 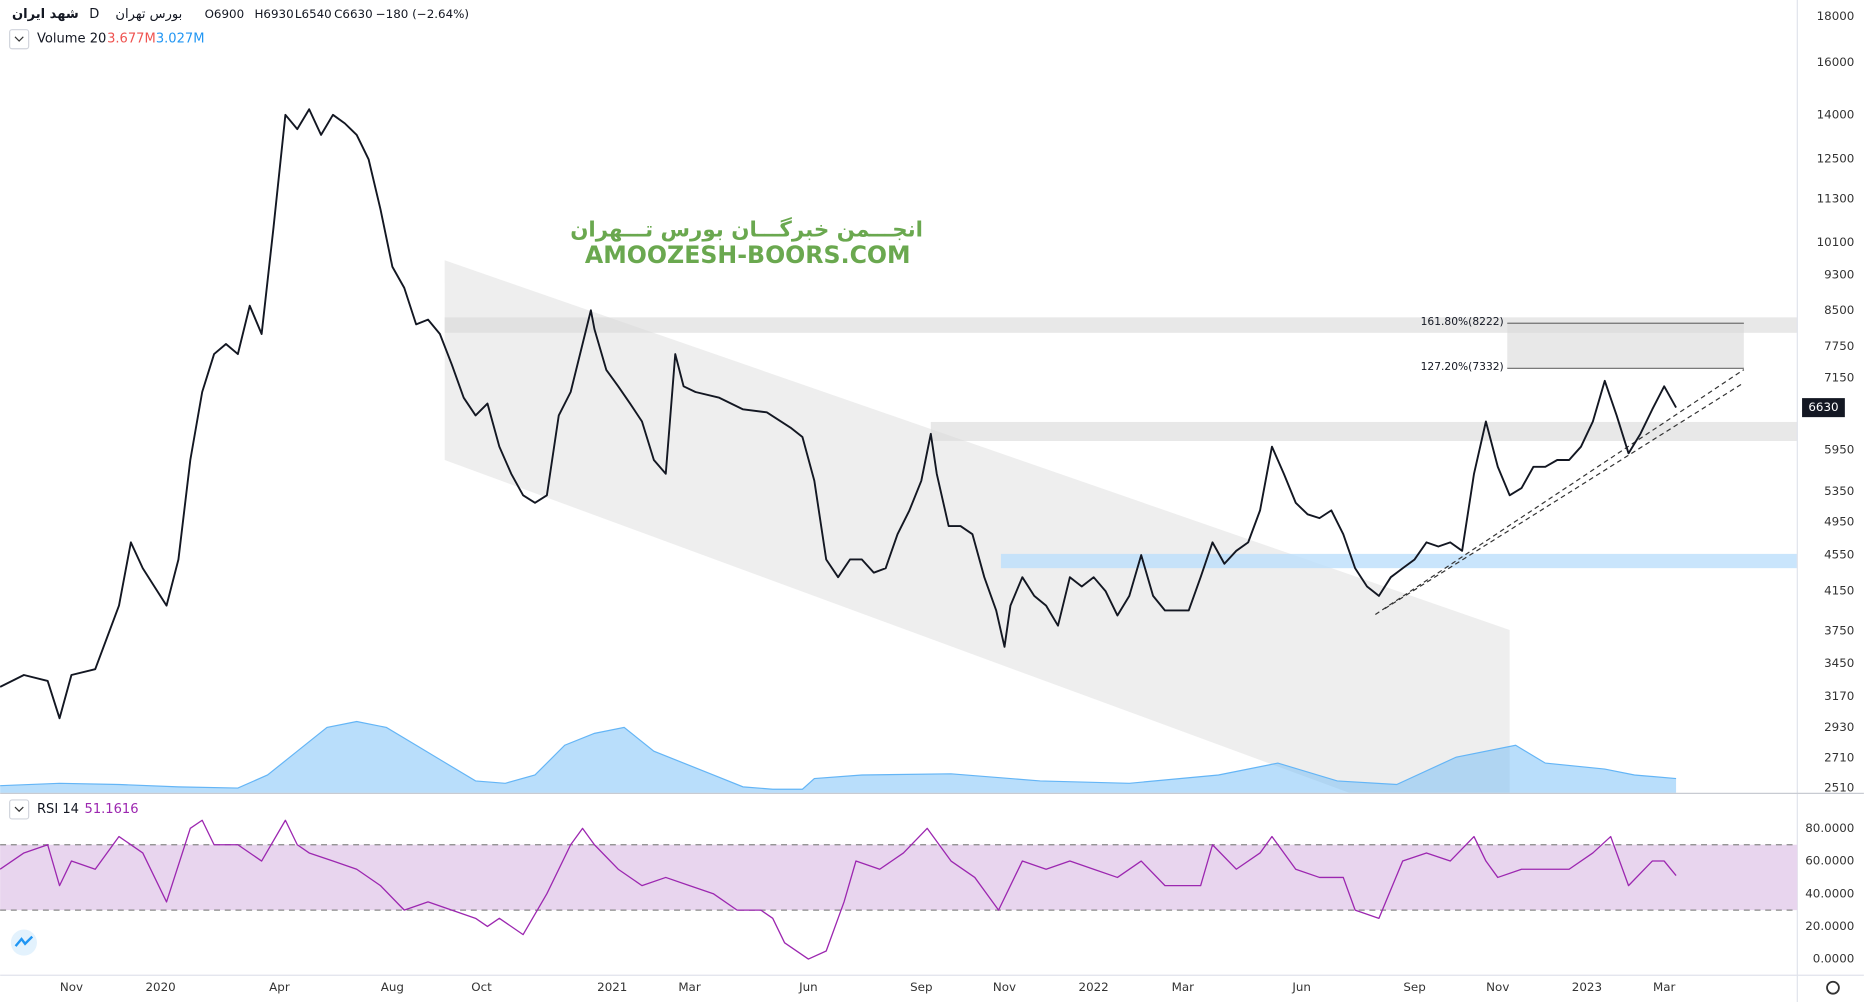 I want to click on volume-name: Volume 20, so click(x=71, y=39).